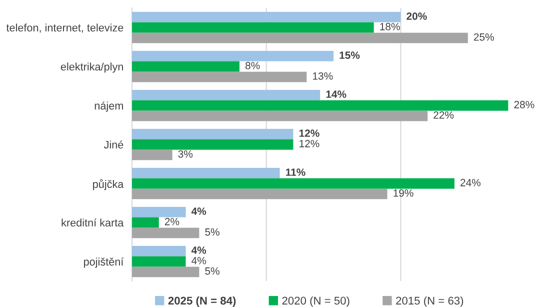 This screenshot has width=537, height=307. I want to click on data-label: 19%, so click(404, 193).